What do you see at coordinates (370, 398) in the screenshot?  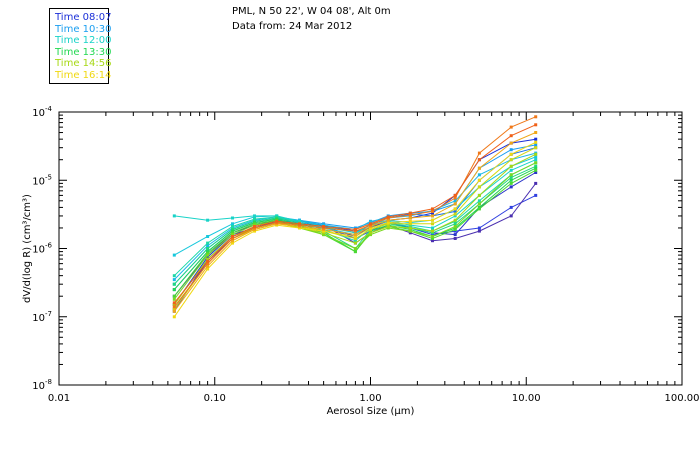 I see `x-tick-label: 1.00` at bounding box center [370, 398].